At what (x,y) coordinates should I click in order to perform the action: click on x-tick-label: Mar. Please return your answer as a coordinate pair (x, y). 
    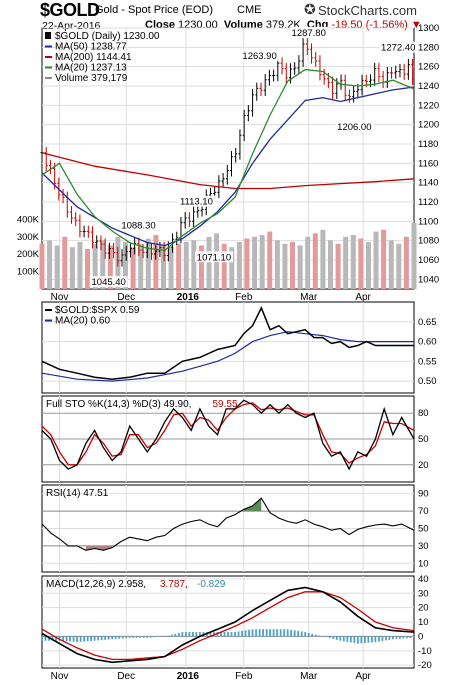
    Looking at the image, I should click on (309, 676).